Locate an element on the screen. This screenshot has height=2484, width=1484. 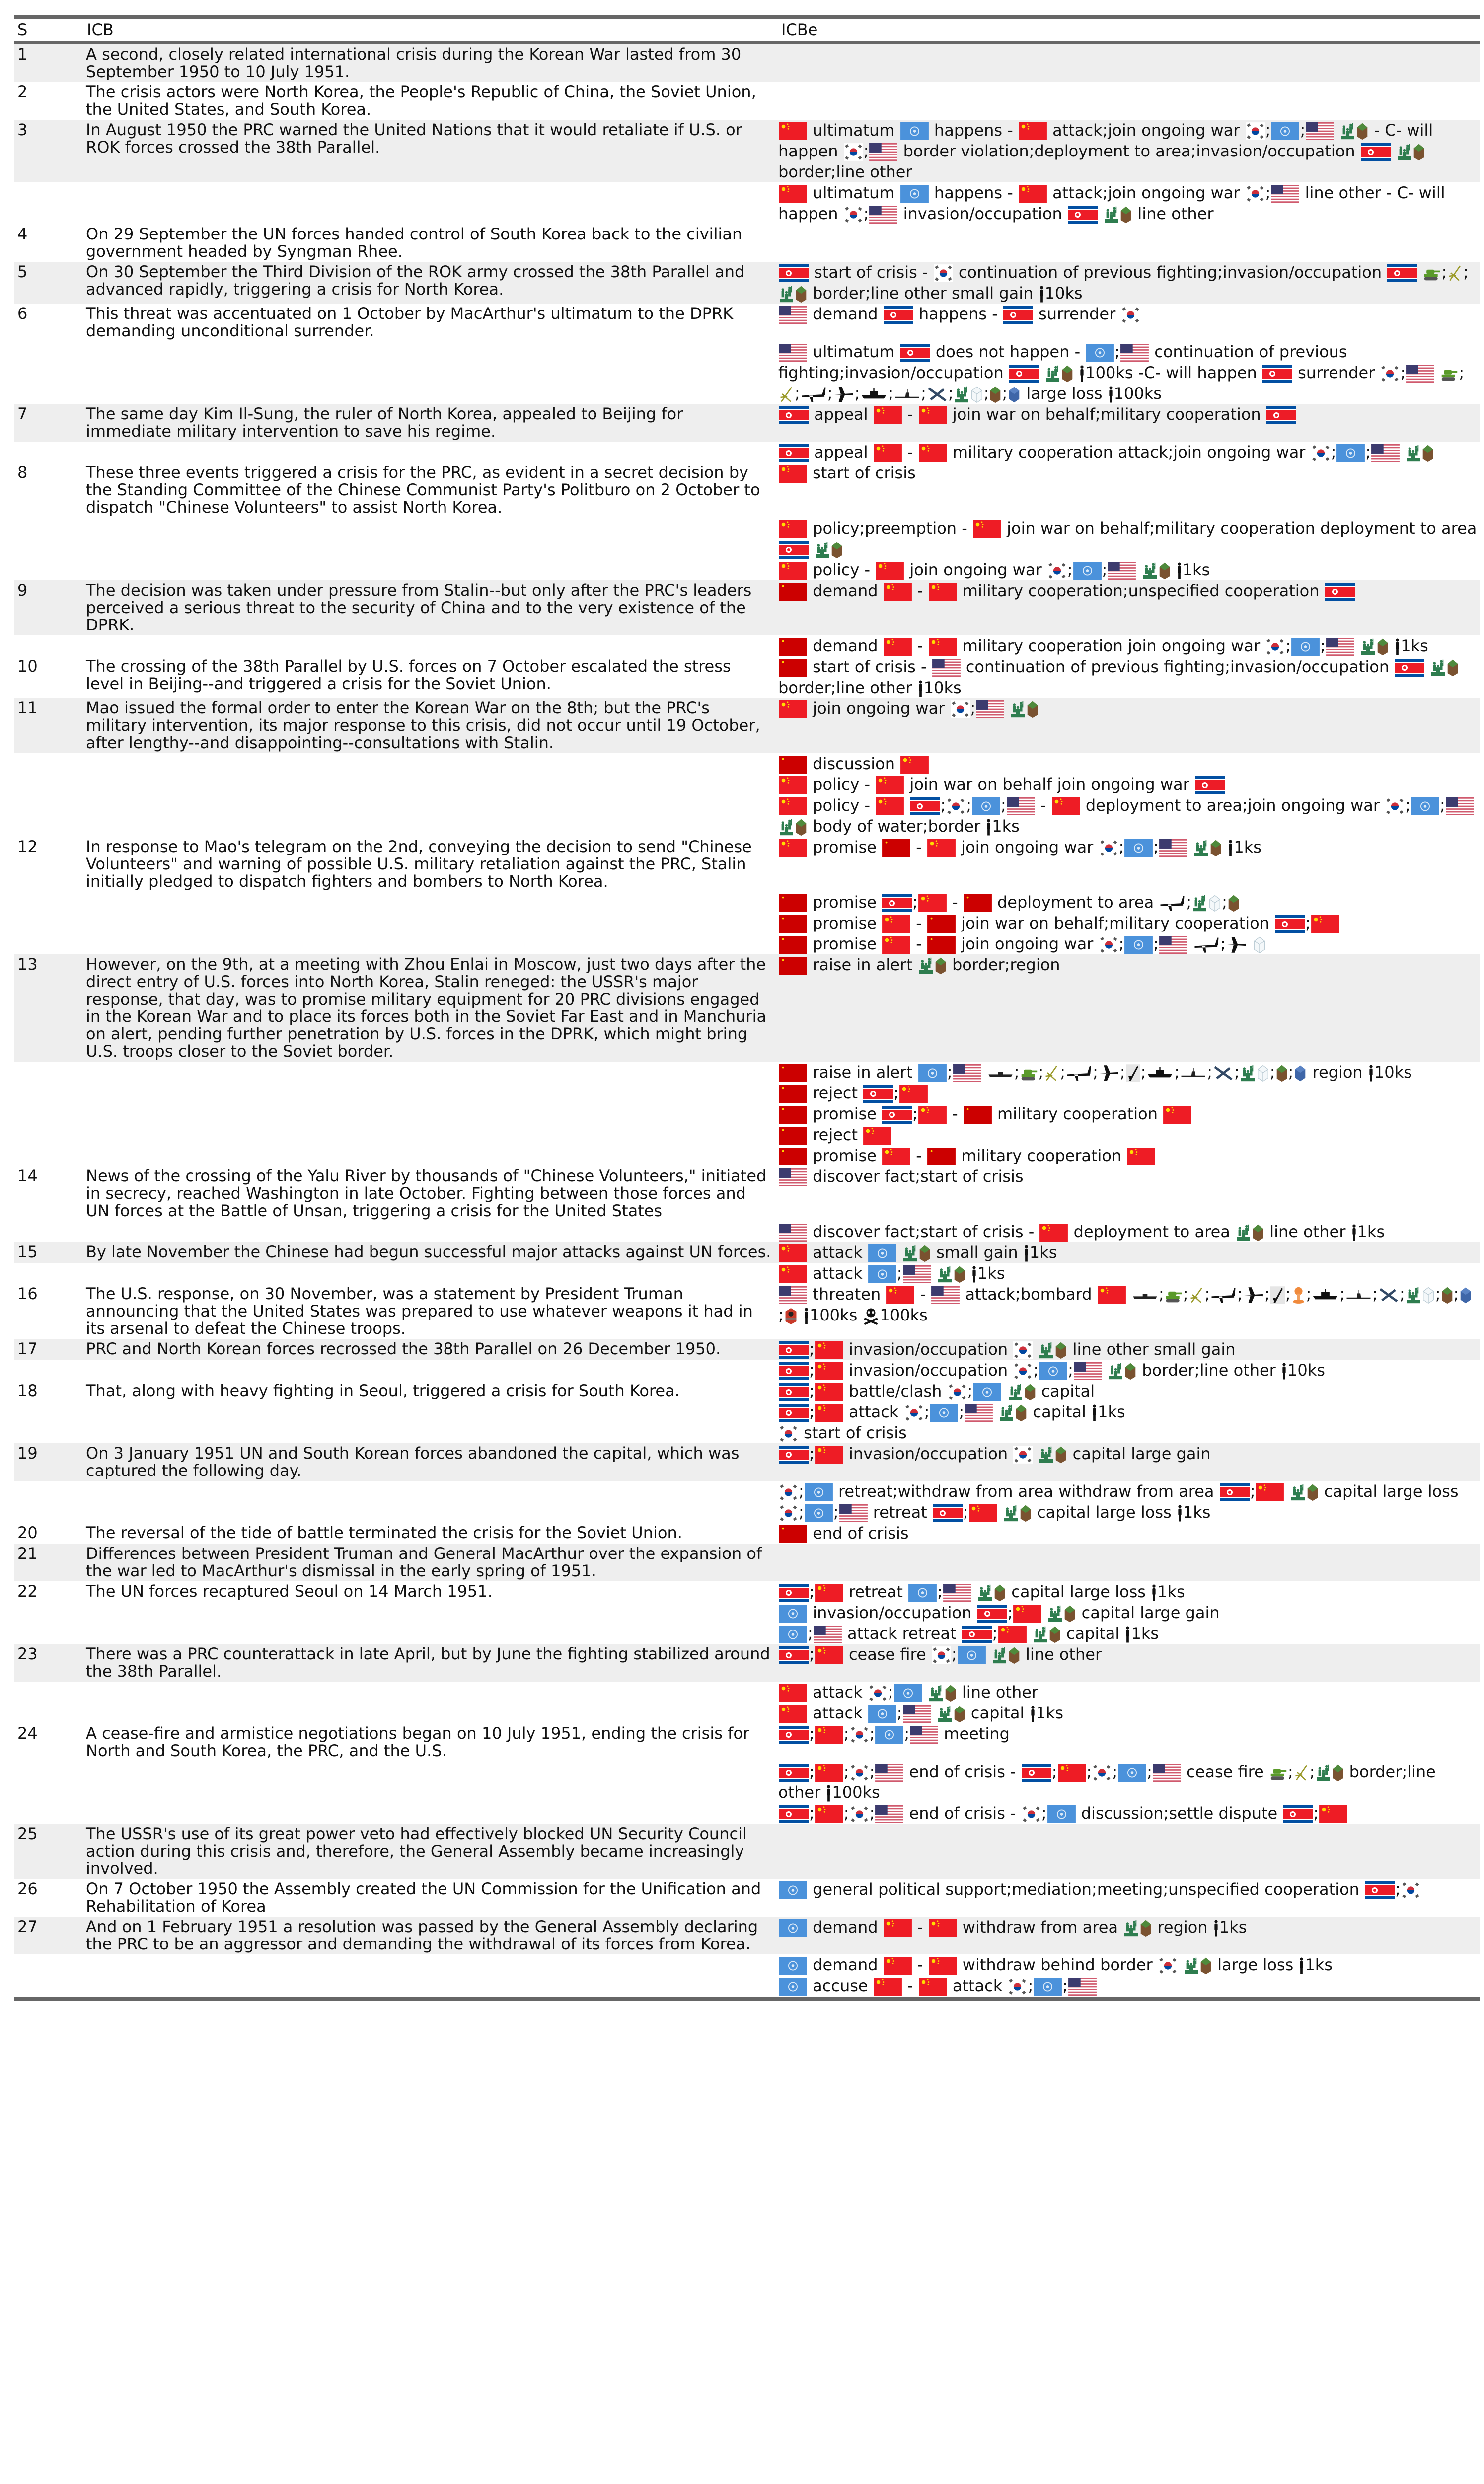
event-text: 10ks is located at coordinates (1063, 294).